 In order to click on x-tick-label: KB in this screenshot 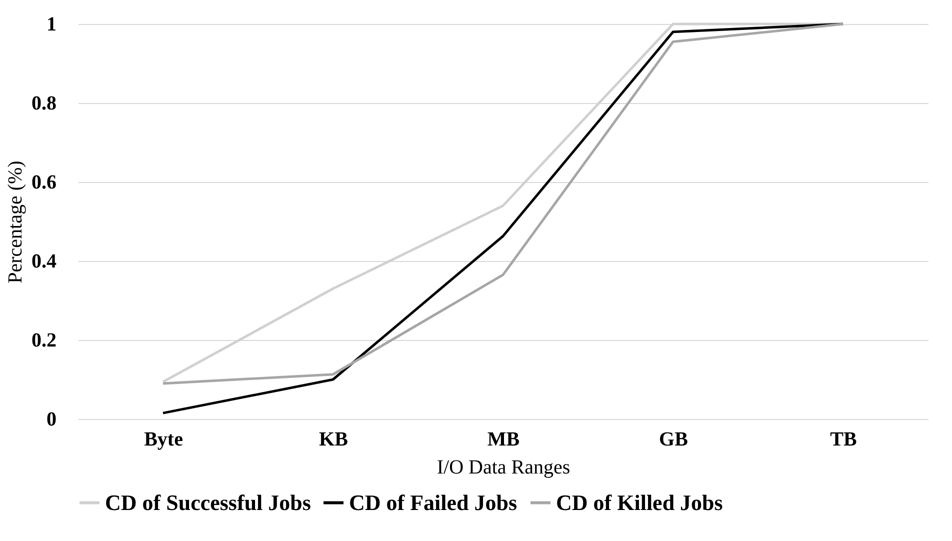, I will do `click(333, 439)`.